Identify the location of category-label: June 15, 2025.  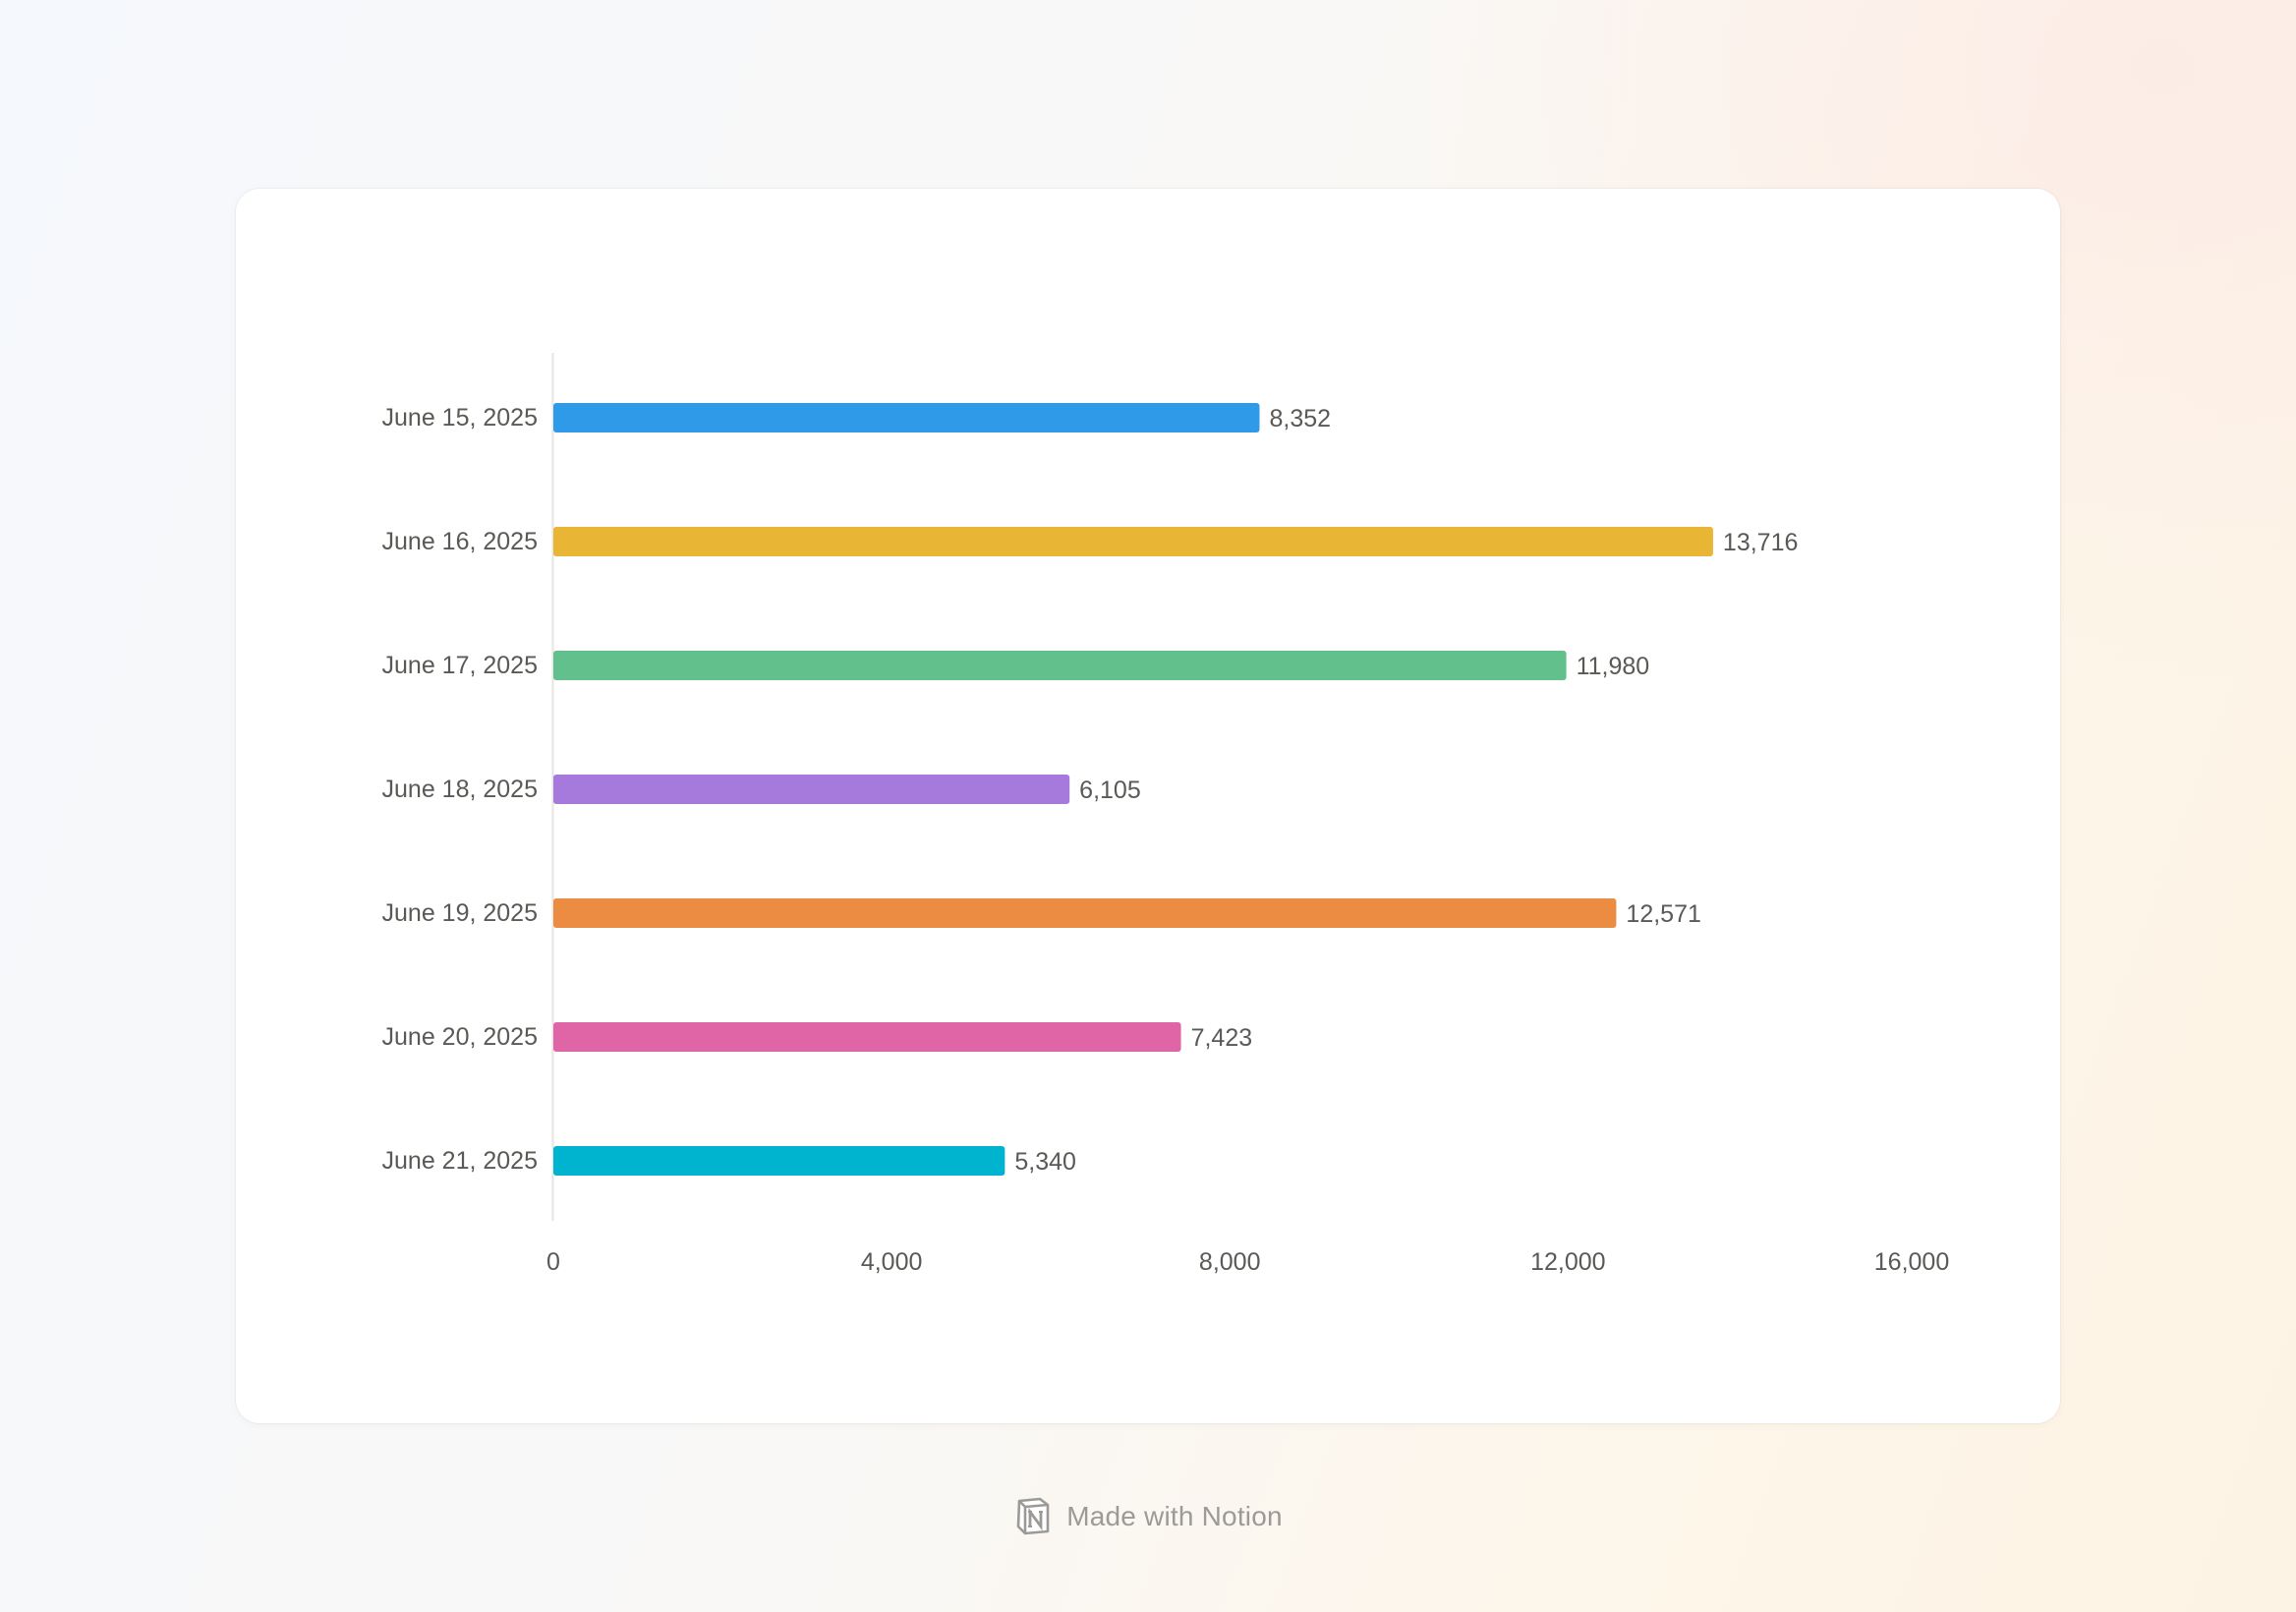
(460, 418).